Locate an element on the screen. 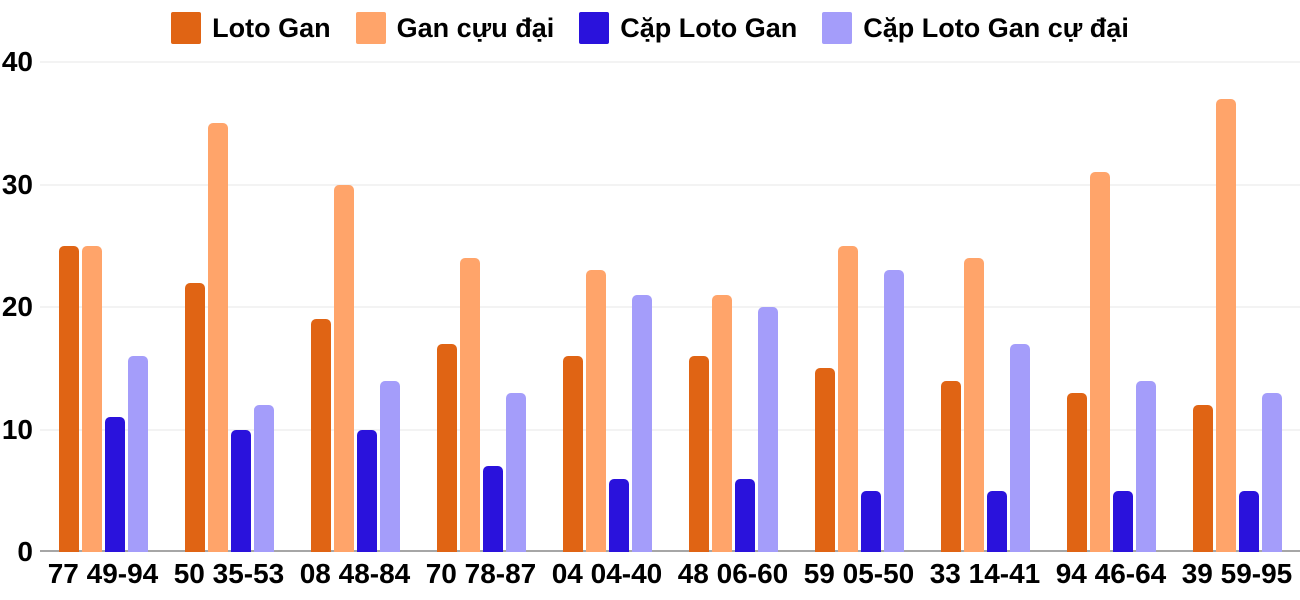 The width and height of the screenshot is (1300, 600). x-tick-label: 04 04-40 is located at coordinates (607, 573).